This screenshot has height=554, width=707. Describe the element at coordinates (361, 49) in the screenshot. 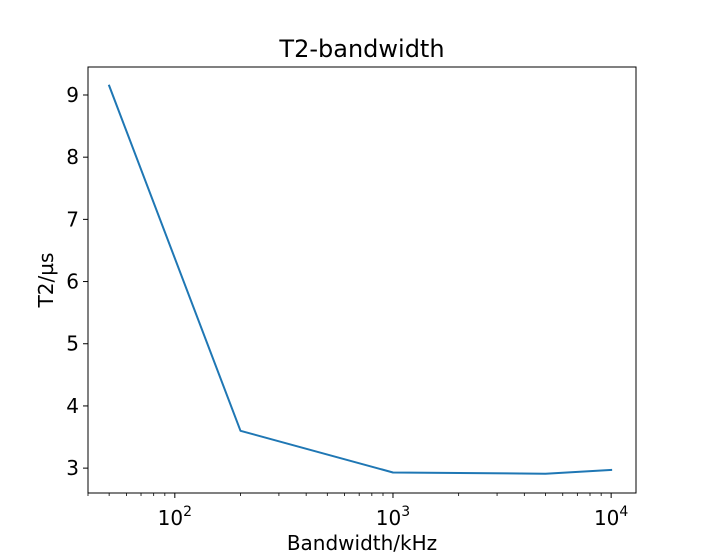

I see `chart-title: T2-bandwidth` at that location.